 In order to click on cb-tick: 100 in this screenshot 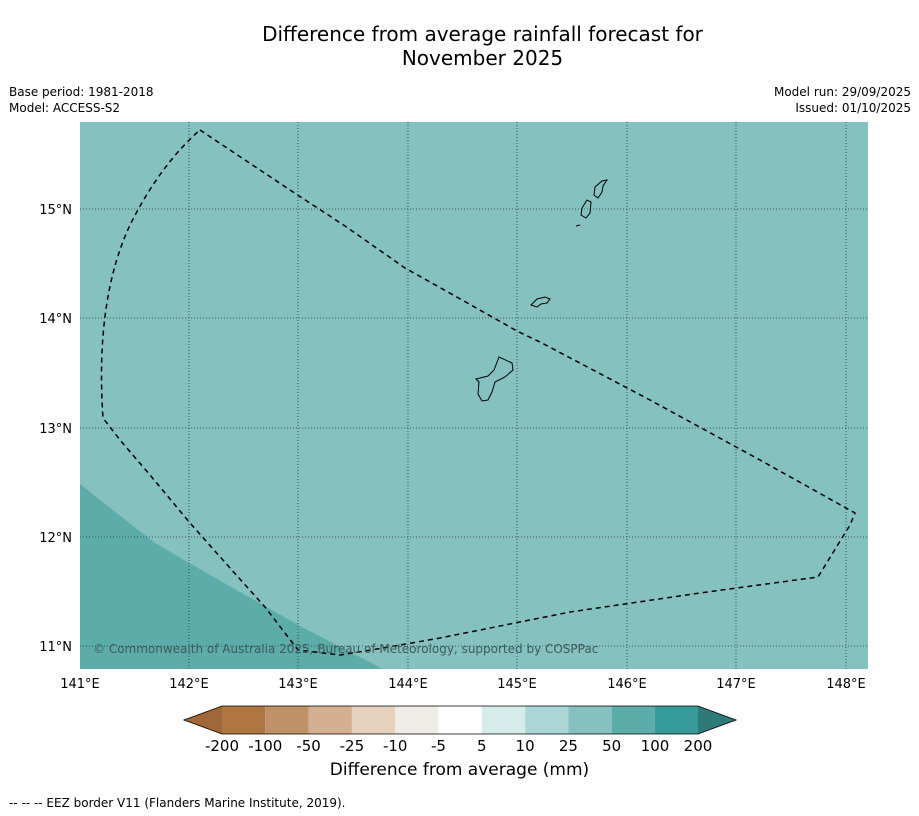, I will do `click(655, 746)`.